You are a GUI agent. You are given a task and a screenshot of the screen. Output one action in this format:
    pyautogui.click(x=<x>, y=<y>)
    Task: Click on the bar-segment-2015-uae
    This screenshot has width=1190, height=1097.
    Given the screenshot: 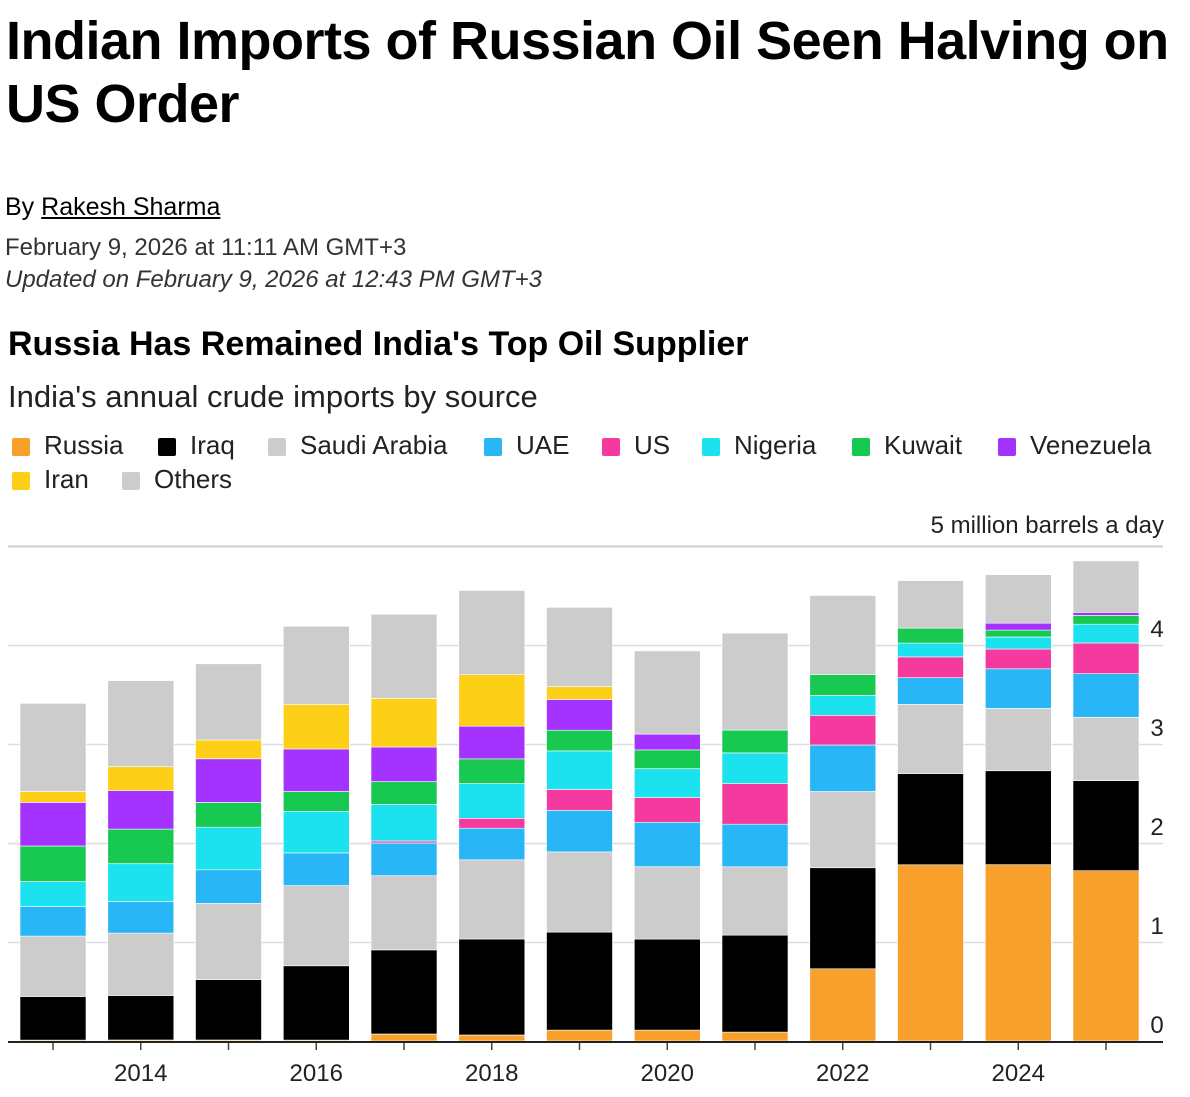 What is the action you would take?
    pyautogui.click(x=228, y=886)
    